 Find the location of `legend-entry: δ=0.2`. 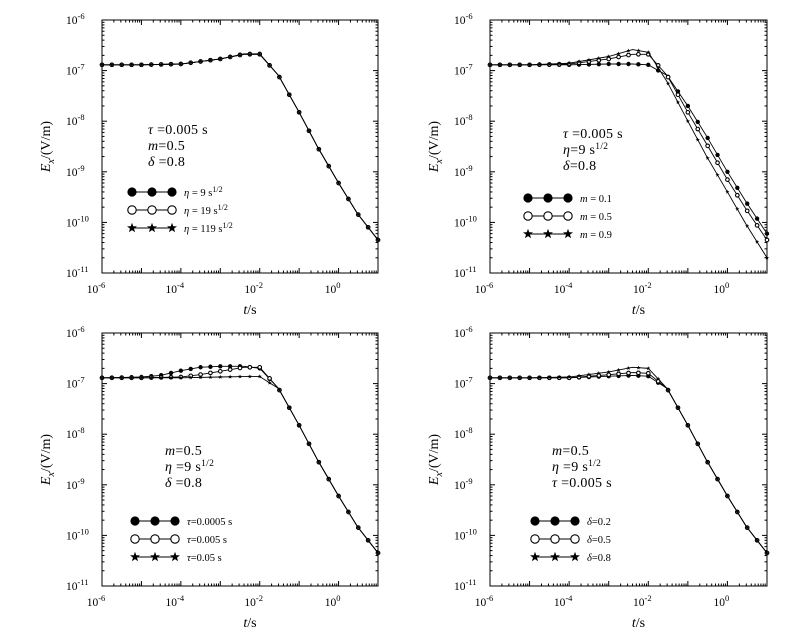

legend-entry: δ=0.2 is located at coordinates (570, 522).